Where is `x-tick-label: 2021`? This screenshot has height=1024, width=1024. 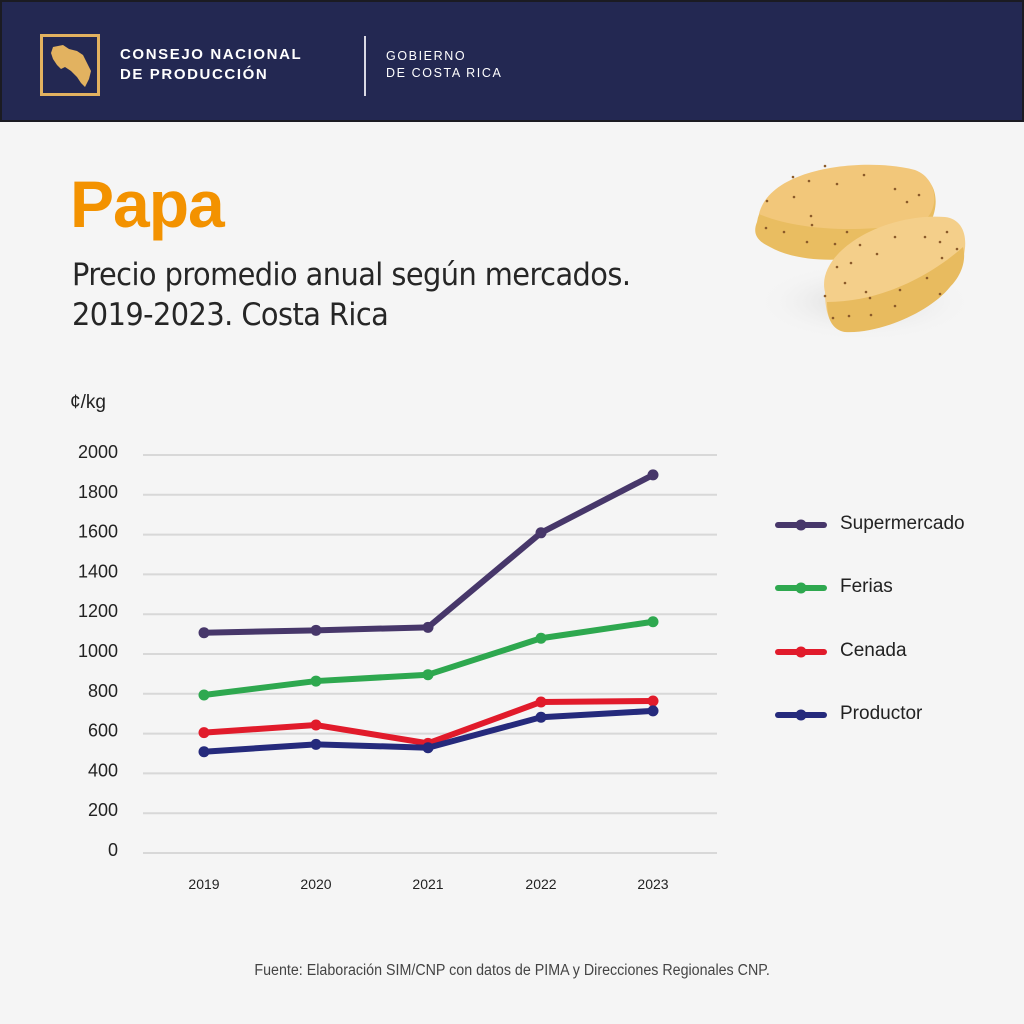 x-tick-label: 2021 is located at coordinates (427, 884).